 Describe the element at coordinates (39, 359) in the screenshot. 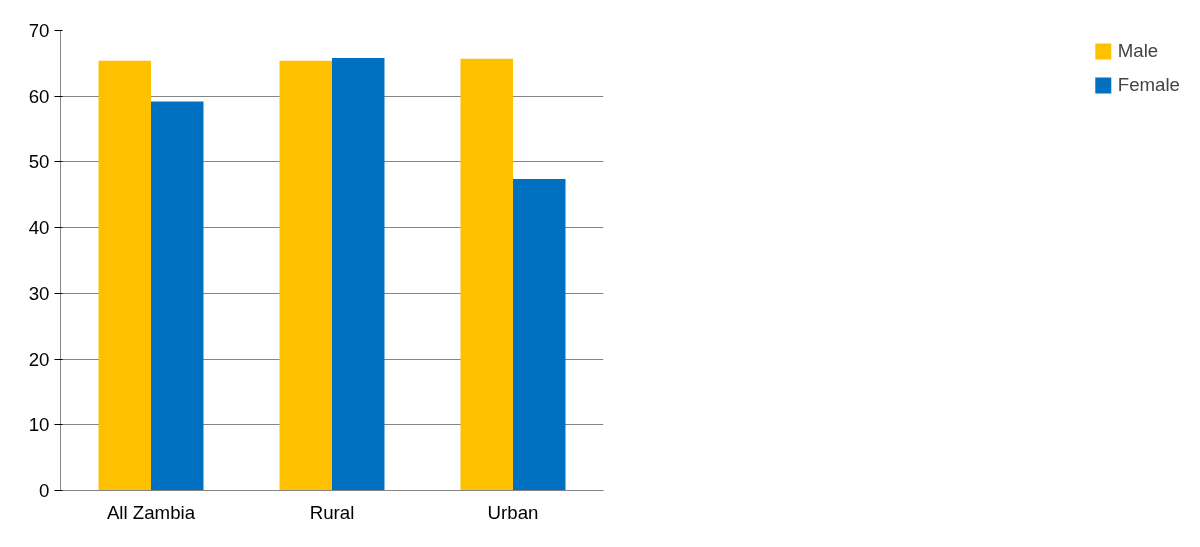

I see `y-tick-label: 20` at that location.